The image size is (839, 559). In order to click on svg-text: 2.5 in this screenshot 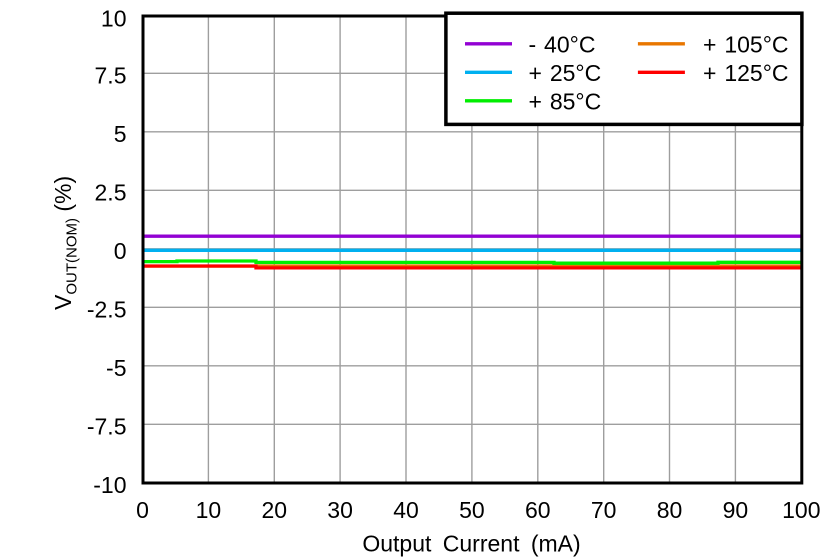, I will do `click(111, 193)`.